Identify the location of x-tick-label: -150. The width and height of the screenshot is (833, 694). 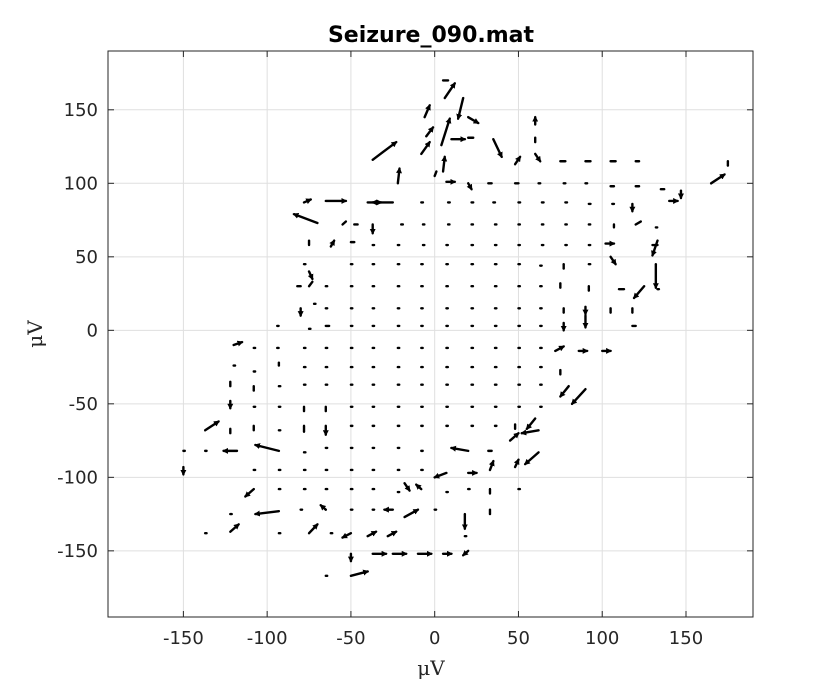
(183, 638).